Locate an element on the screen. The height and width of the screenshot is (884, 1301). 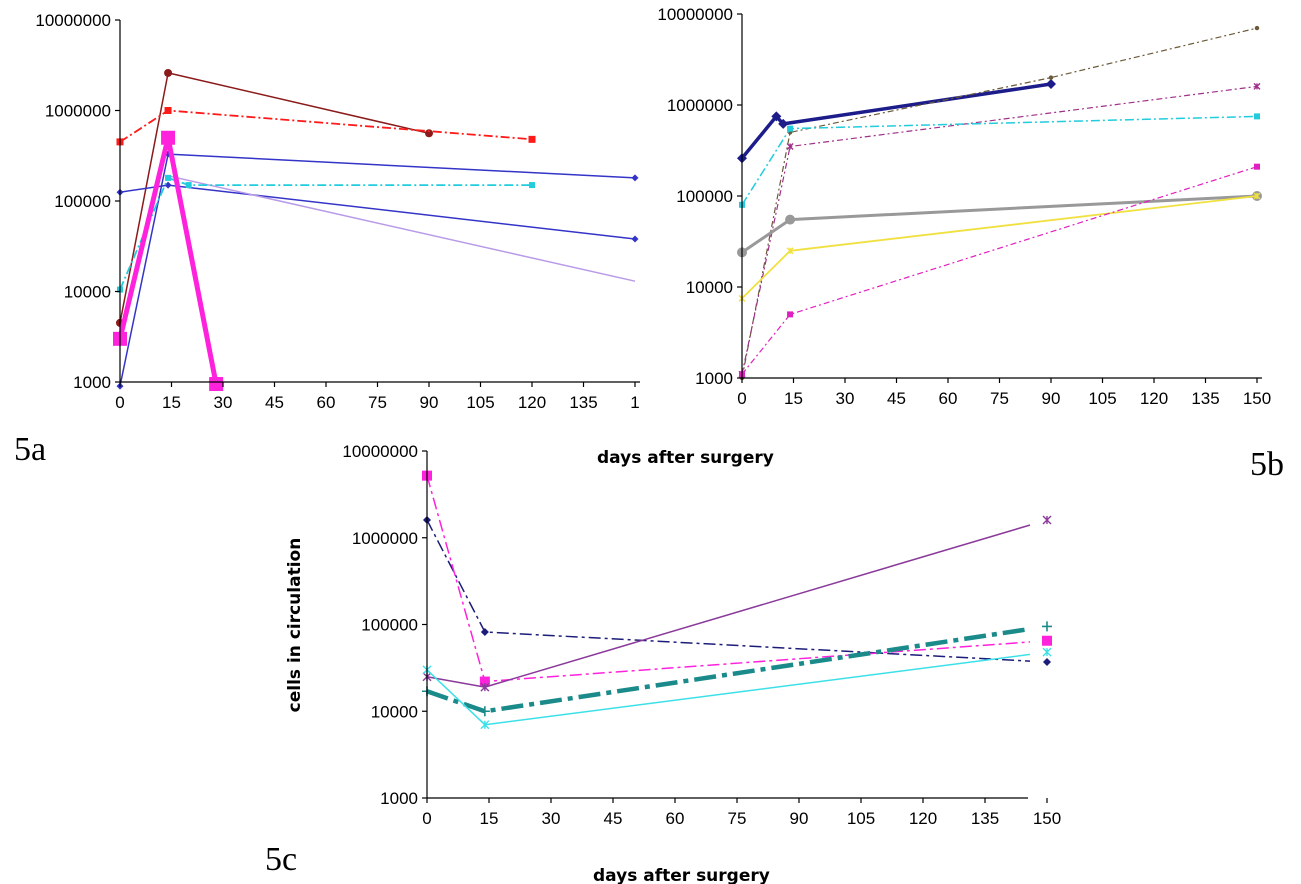
x-tick-label: 1 is located at coordinates (634, 402).